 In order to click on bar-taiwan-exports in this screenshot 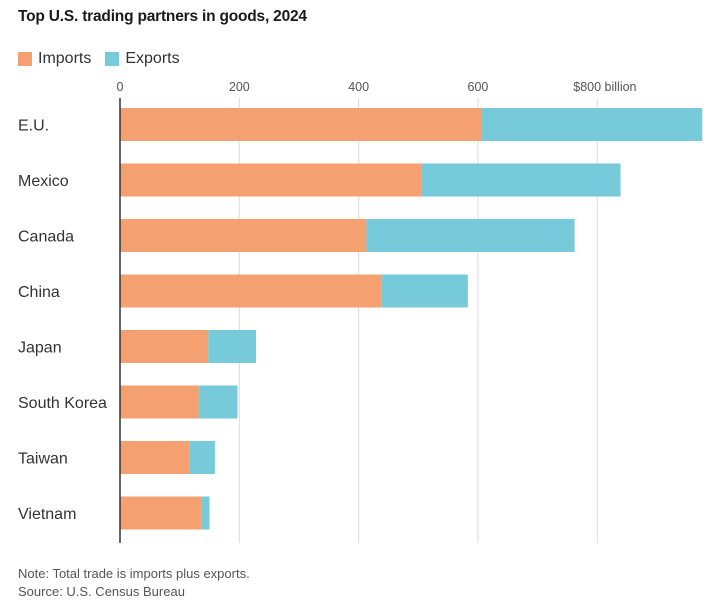, I will do `click(202, 457)`.